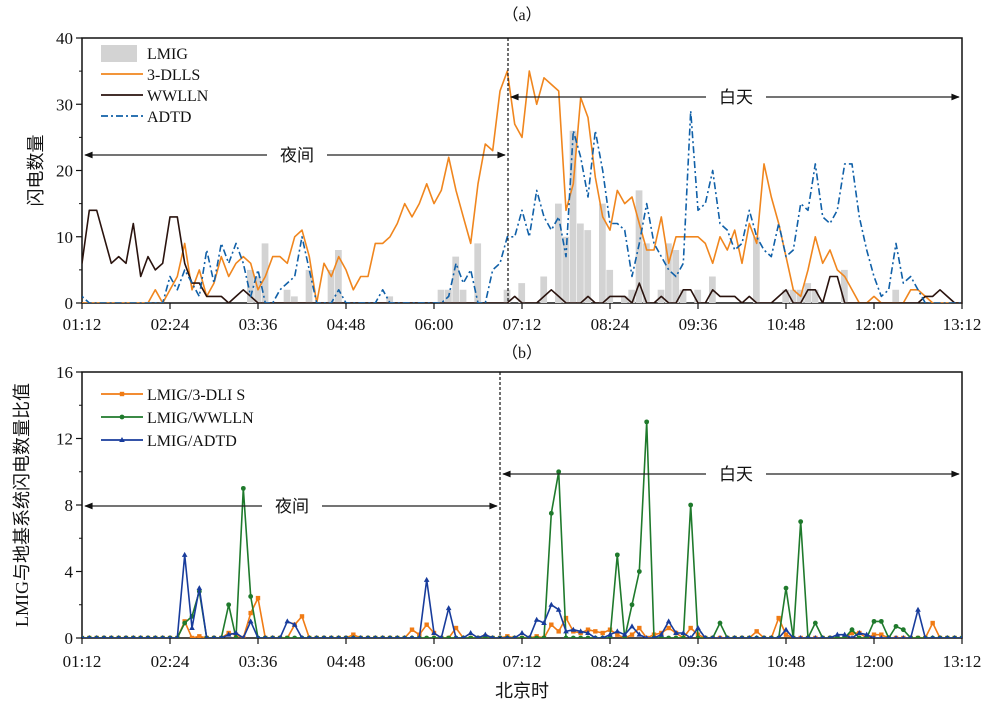 The width and height of the screenshot is (1000, 706). What do you see at coordinates (698, 324) in the screenshot?
I see `x-tick-label: 09:36` at bounding box center [698, 324].